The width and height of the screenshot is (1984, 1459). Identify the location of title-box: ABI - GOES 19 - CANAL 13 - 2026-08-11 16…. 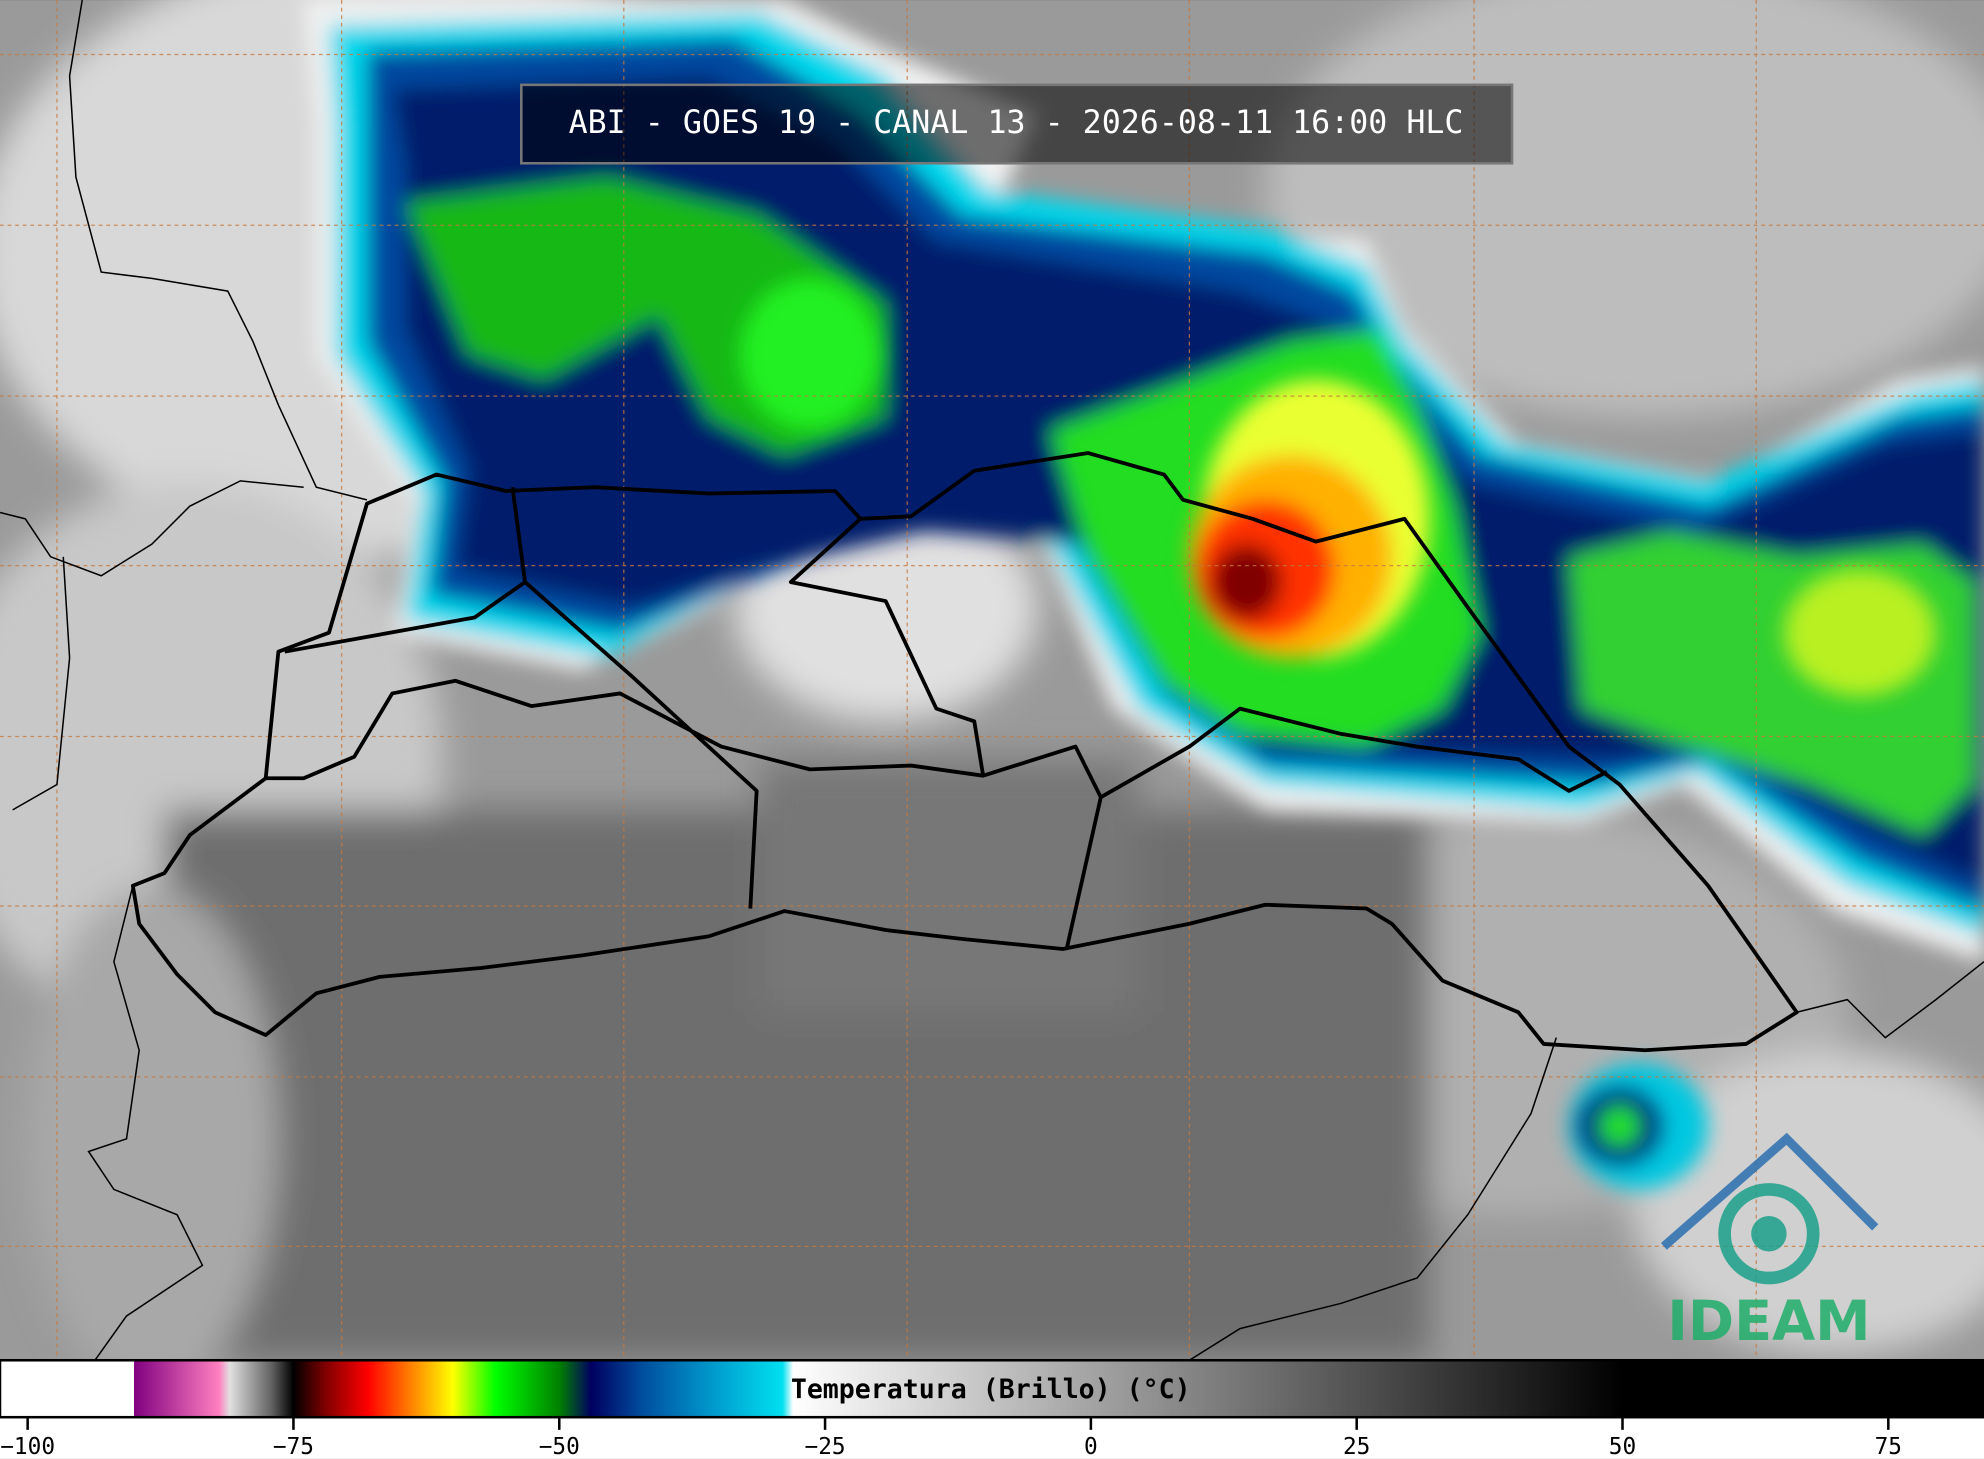
(1017, 124).